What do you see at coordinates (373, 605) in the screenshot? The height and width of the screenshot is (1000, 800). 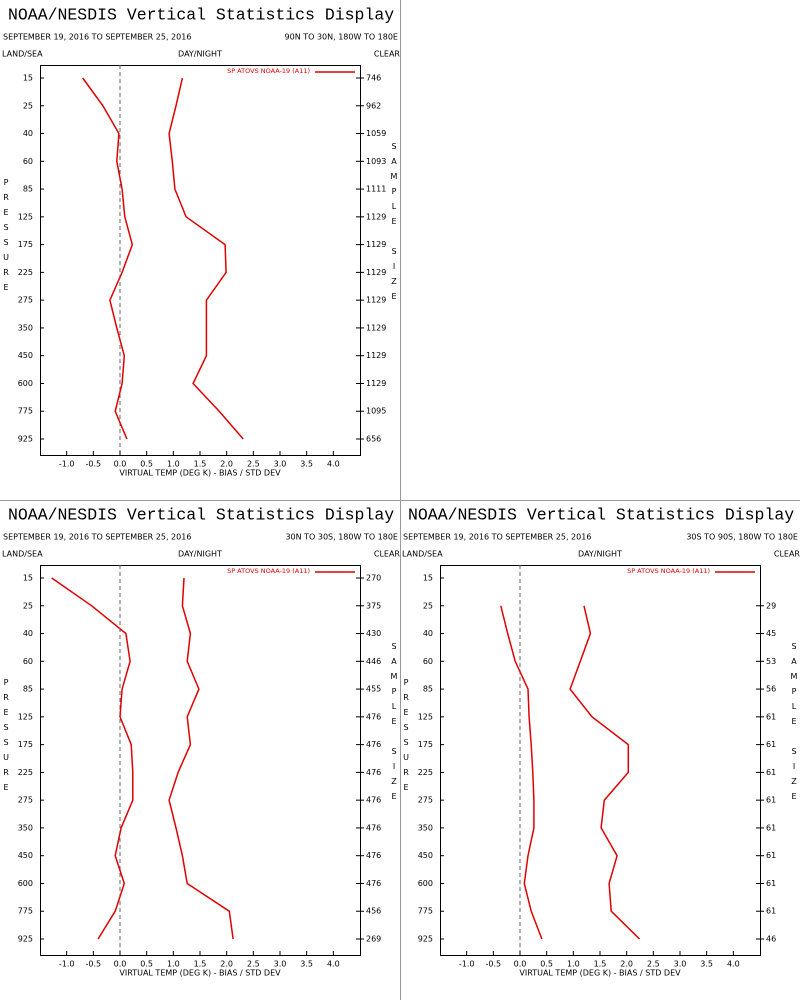 I see `sample-size-label: 375` at bounding box center [373, 605].